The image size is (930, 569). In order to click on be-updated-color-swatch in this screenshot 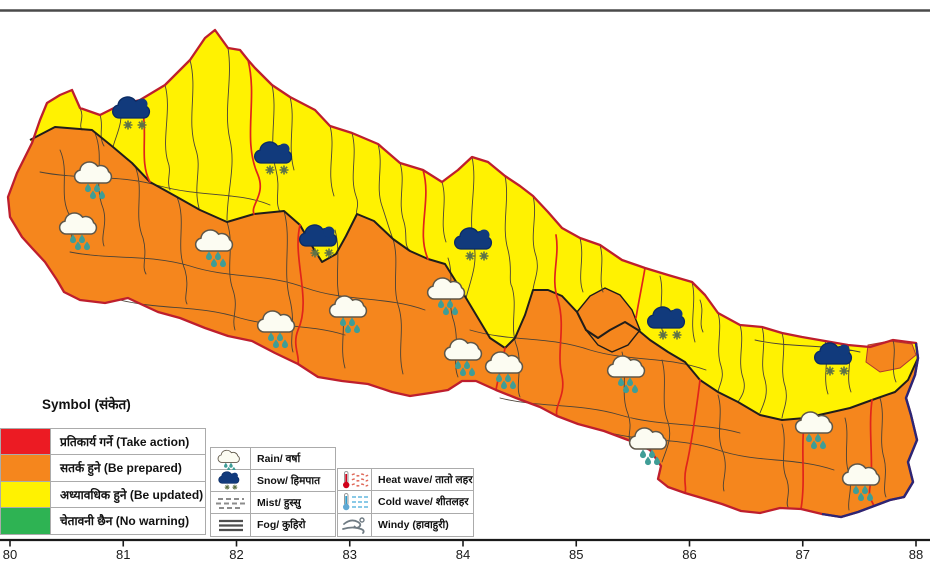, I will do `click(26, 494)`.